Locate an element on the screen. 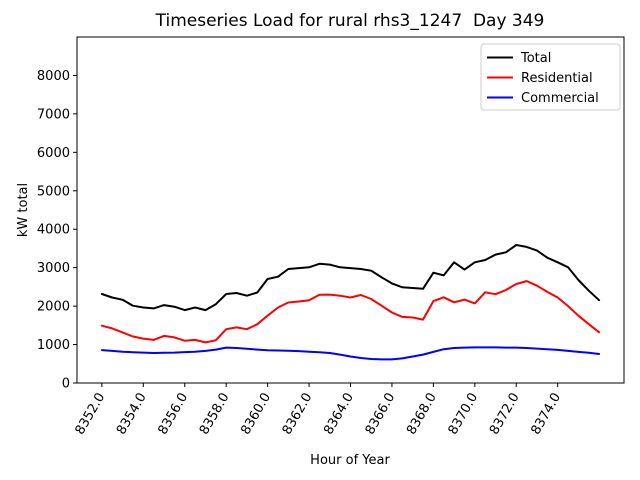 Image resolution: width=640 pixels, height=480 pixels. legend-entry-commercial: Commercial is located at coordinates (543, 98).